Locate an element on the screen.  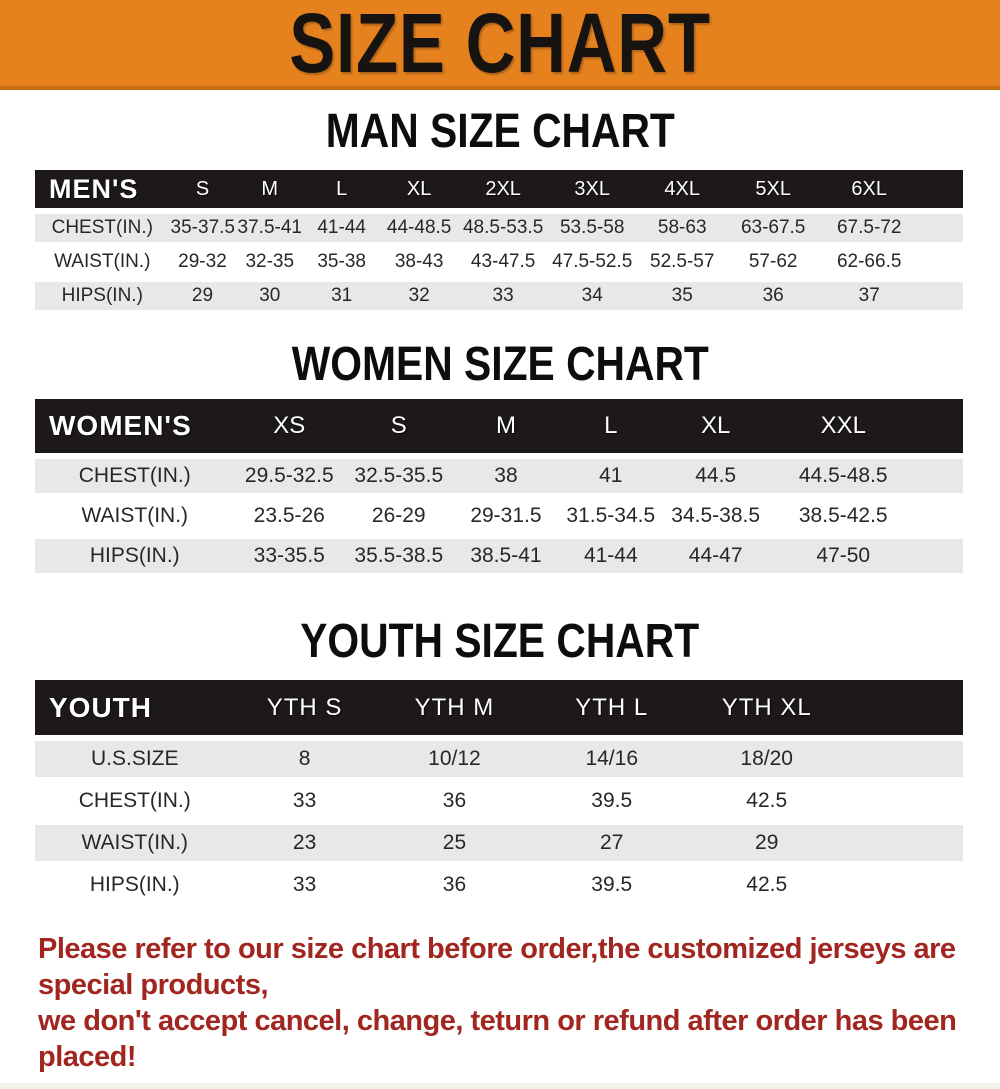
measurement-value: 67.5-72 is located at coordinates (869, 228).